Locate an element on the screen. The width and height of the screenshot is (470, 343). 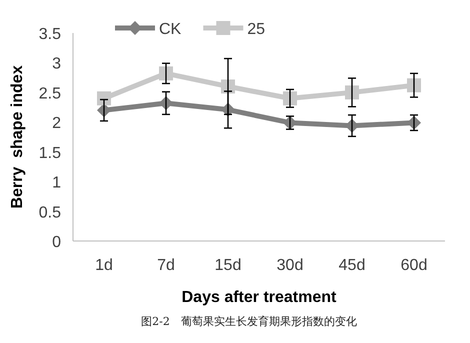
x-tick-label: 7d is located at coordinates (166, 265).